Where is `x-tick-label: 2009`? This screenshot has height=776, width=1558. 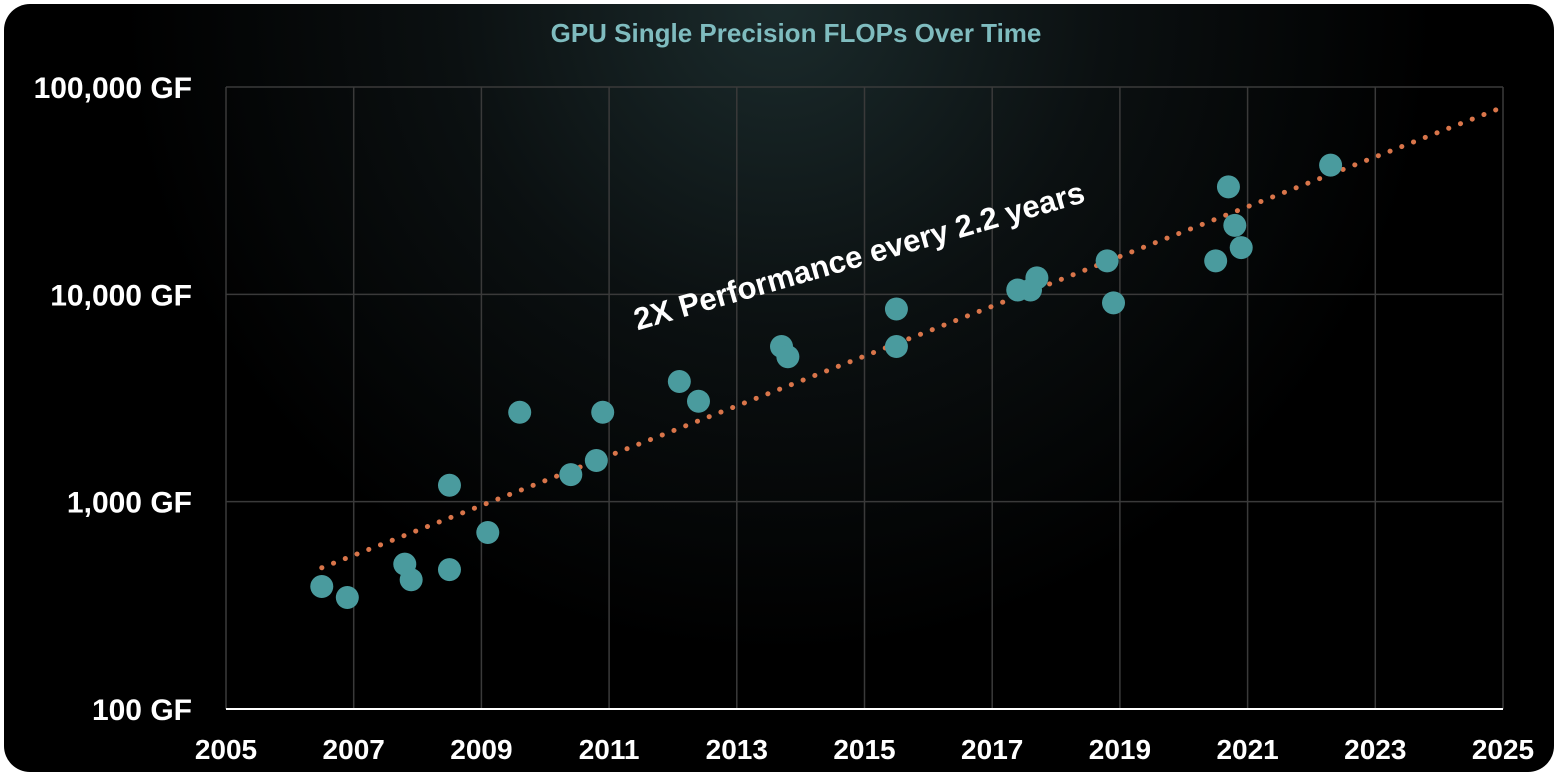 x-tick-label: 2009 is located at coordinates (481, 749).